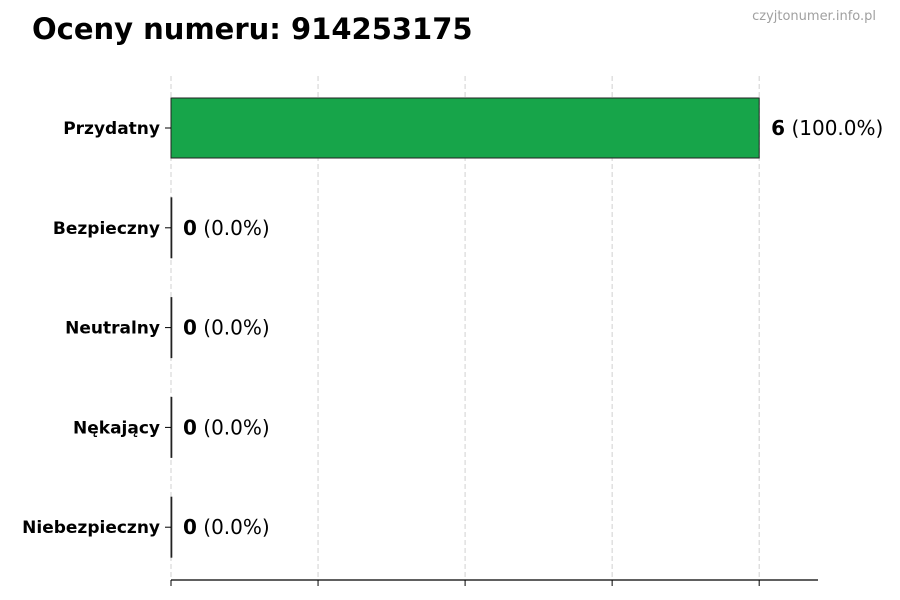 This screenshot has height=600, width=900. What do you see at coordinates (252, 29) in the screenshot?
I see `chart-title: Oceny numeru: 914253175` at bounding box center [252, 29].